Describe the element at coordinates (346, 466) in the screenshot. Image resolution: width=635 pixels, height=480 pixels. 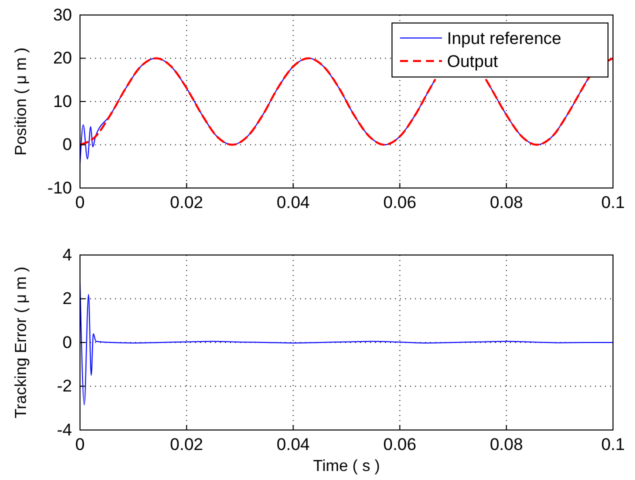
I see `x-axis-title: Time ( s )` at that location.